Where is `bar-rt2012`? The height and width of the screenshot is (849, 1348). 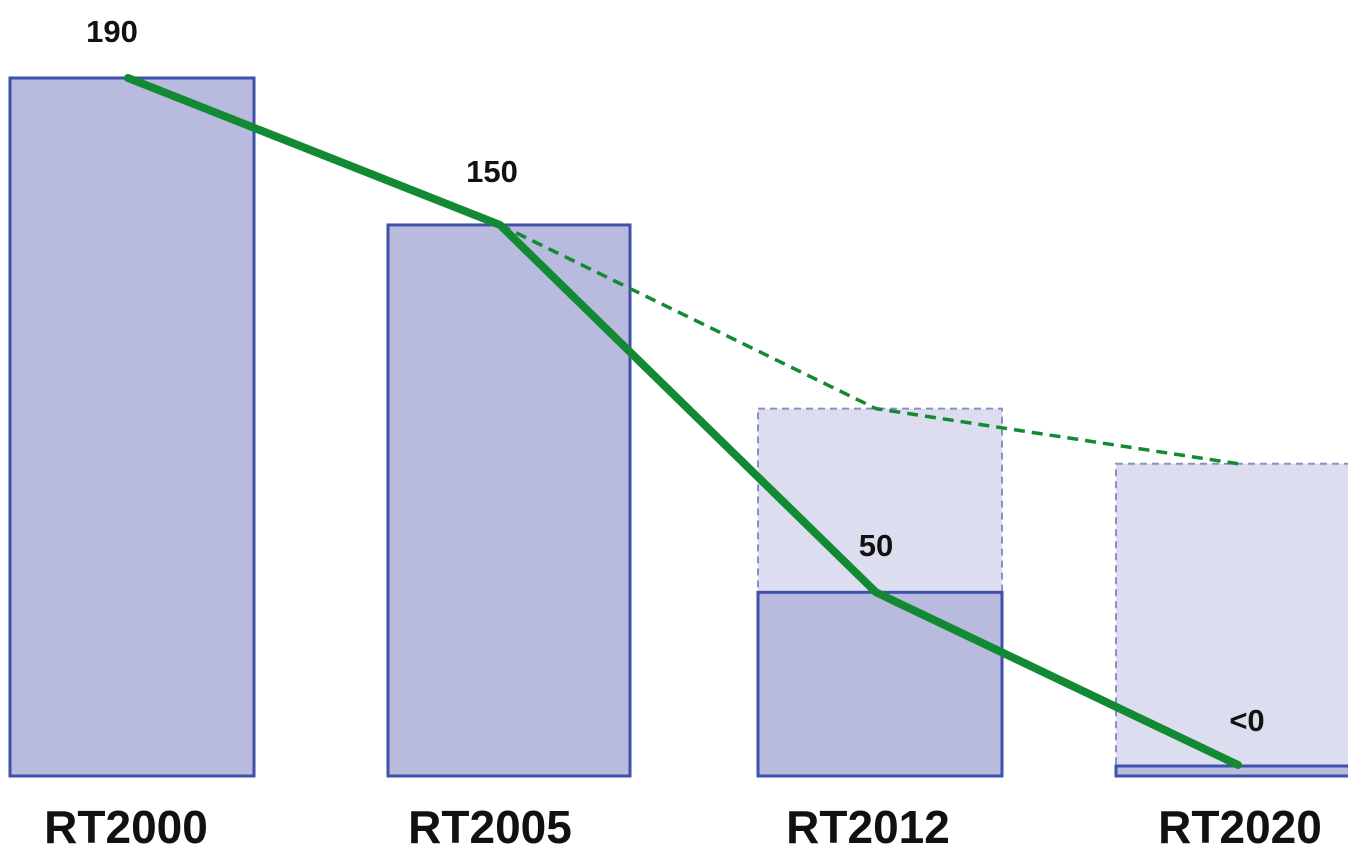
bar-rt2012 is located at coordinates (880, 684).